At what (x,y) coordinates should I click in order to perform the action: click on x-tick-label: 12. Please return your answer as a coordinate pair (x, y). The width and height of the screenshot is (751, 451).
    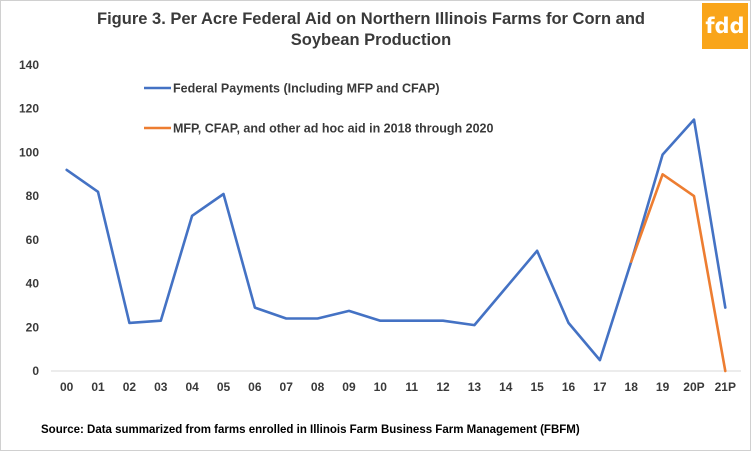
    Looking at the image, I should click on (443, 387).